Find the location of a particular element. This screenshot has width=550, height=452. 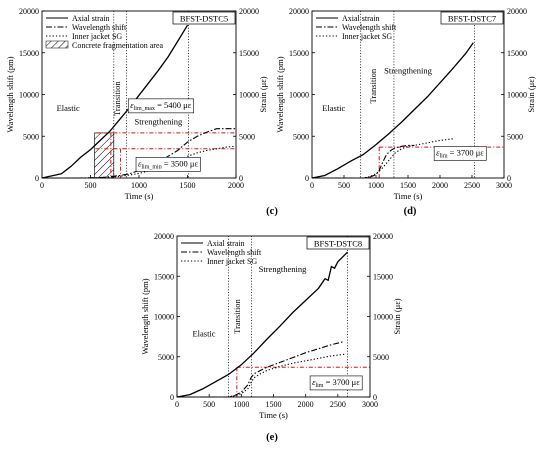

limit-annotation: εlim = 3700 με is located at coordinates (336, 383).